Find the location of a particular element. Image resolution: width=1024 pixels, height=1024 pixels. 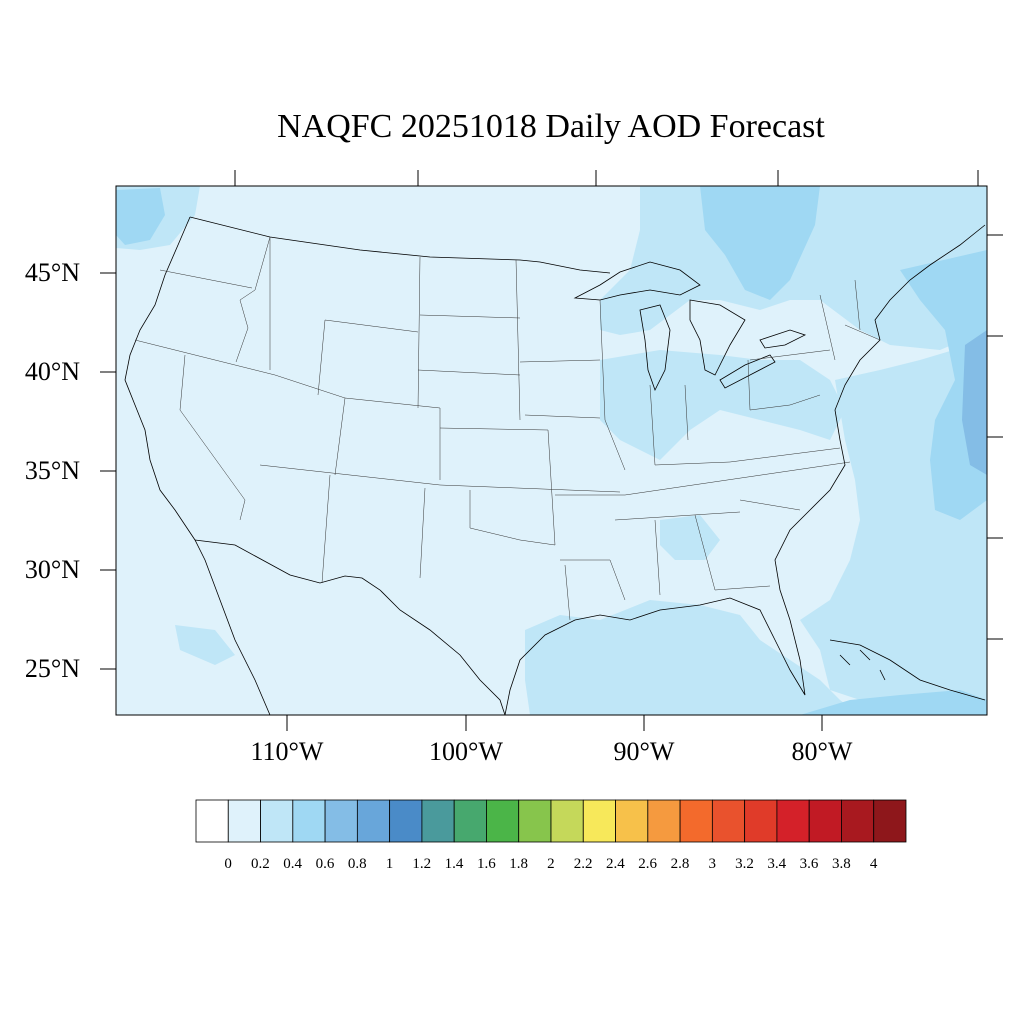

colorbar-label: 2 is located at coordinates (551, 864).